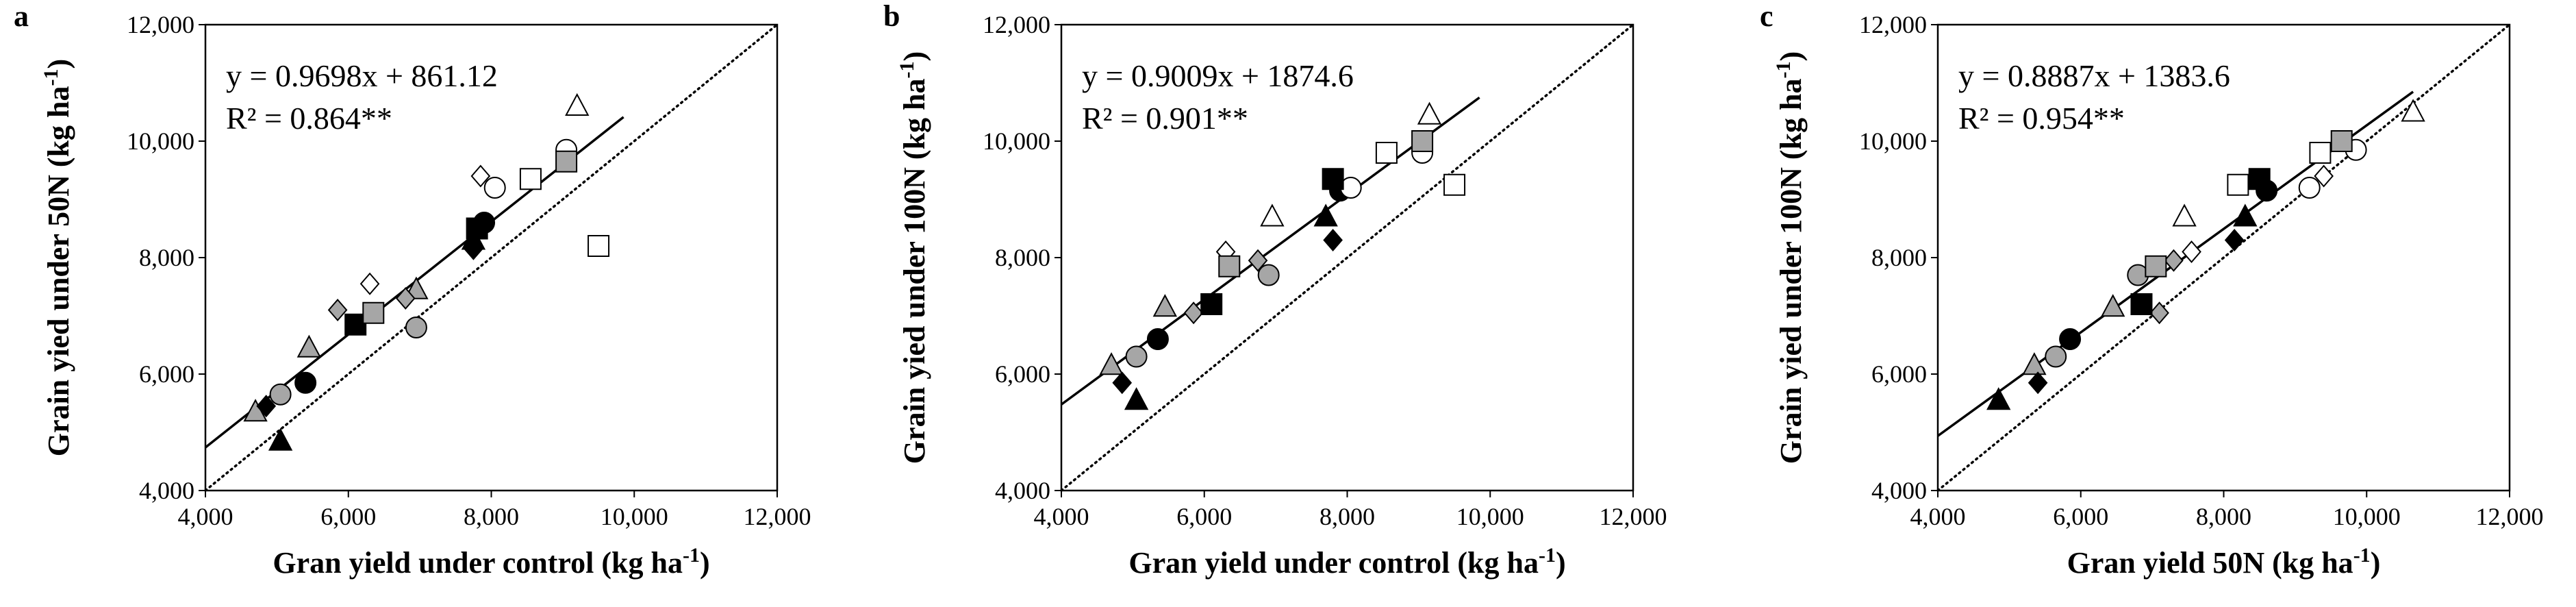  What do you see at coordinates (1061, 516) in the screenshot?
I see `x-tick-label: 4,000` at bounding box center [1061, 516].